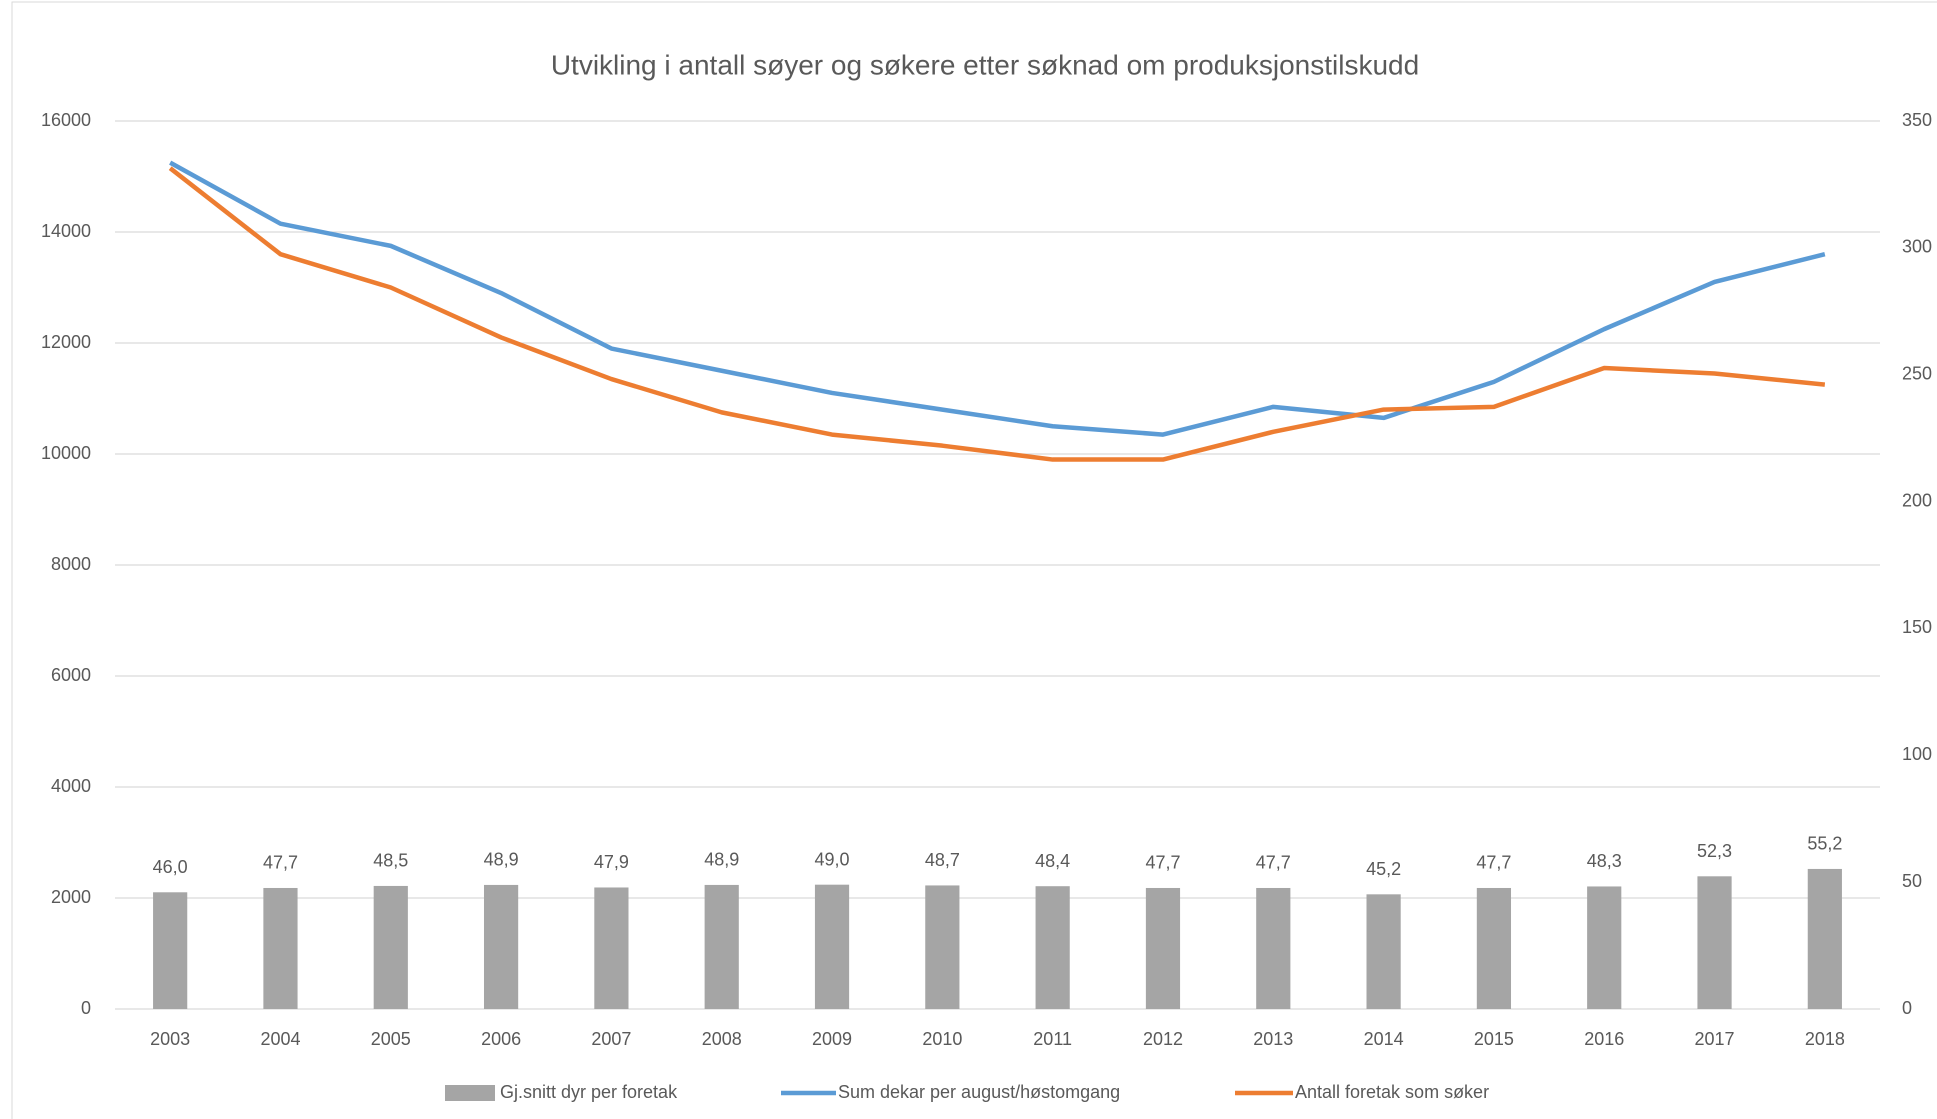 The image size is (1937, 1119). Describe the element at coordinates (1383, 869) in the screenshot. I see `data-label: 45,2` at that location.